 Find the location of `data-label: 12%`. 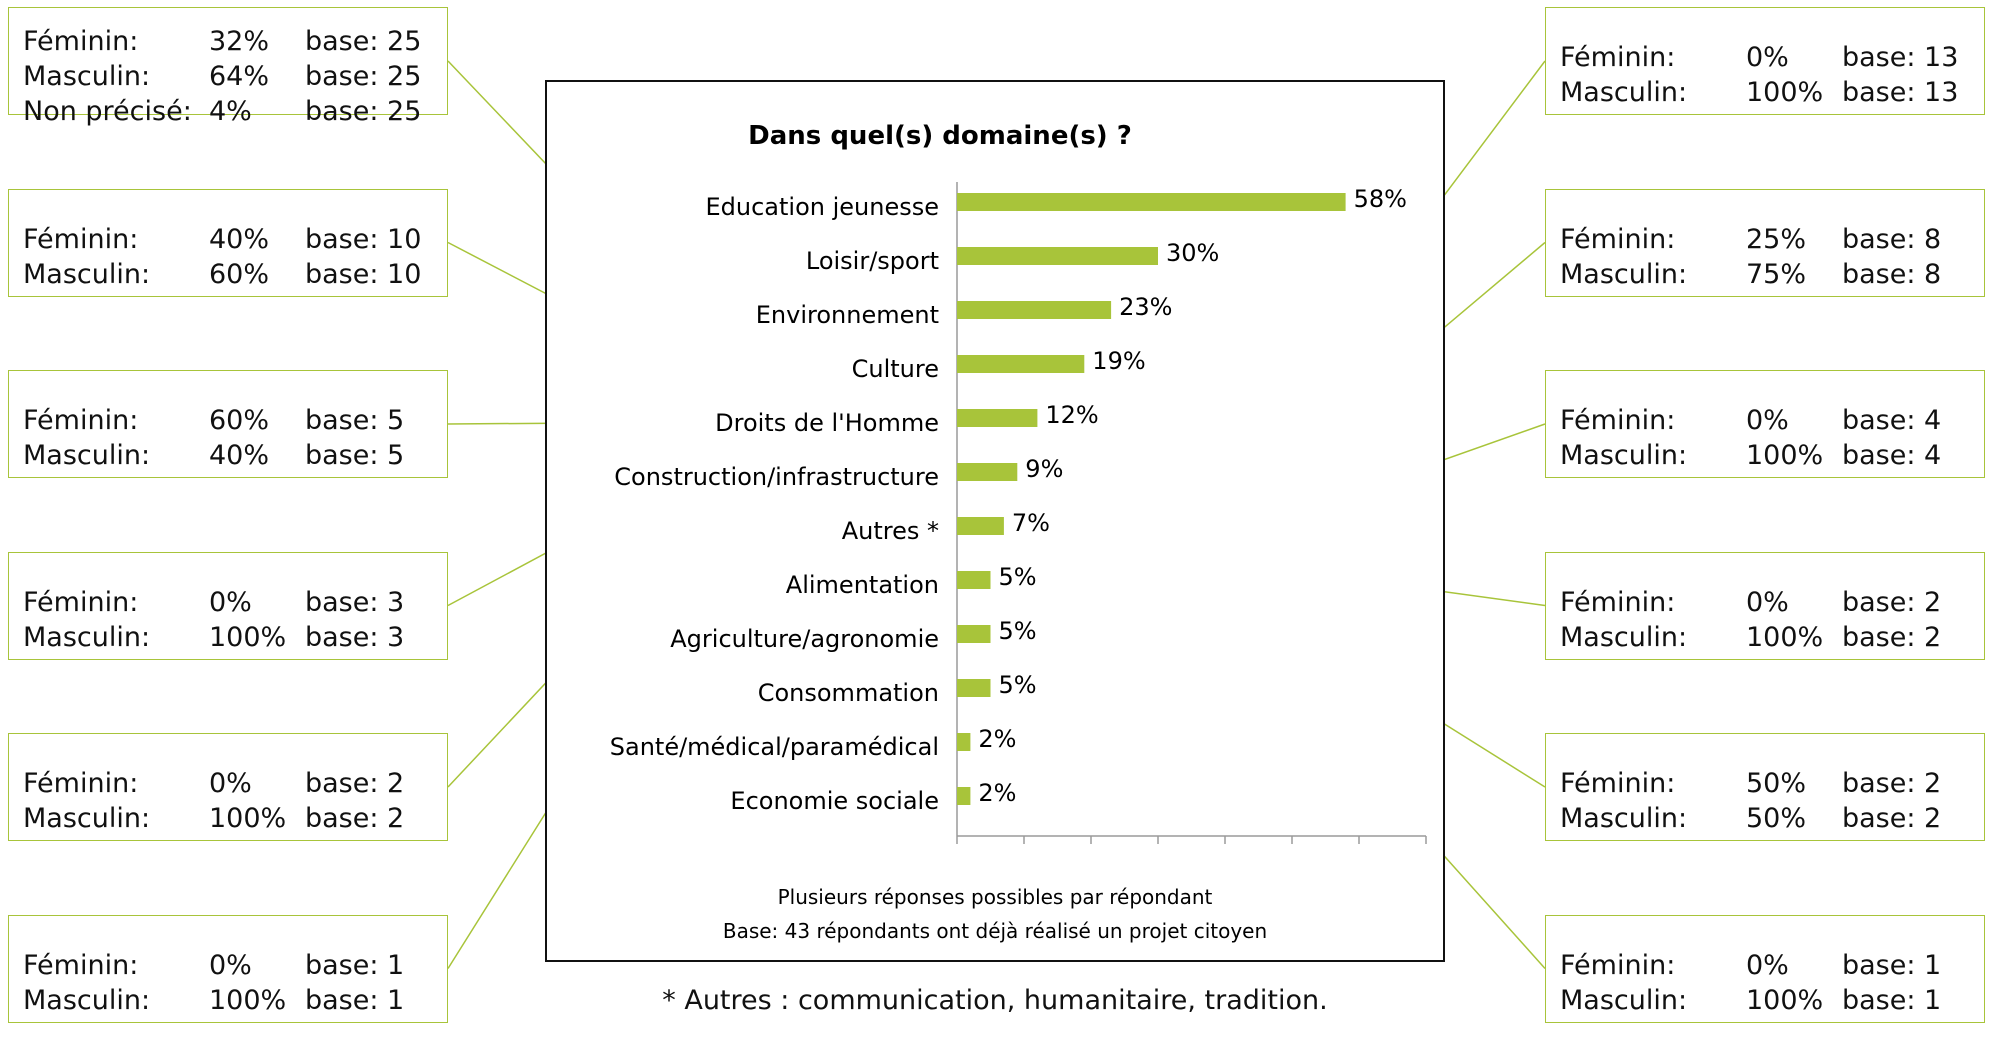

data-label: 12% is located at coordinates (1071, 415).